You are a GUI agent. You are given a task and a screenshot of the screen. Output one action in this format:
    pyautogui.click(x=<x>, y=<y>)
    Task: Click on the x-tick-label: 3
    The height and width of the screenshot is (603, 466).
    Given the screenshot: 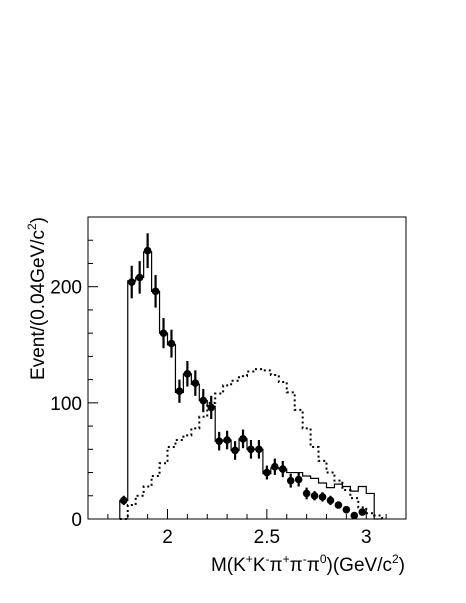 What is the action you would take?
    pyautogui.click(x=366, y=537)
    